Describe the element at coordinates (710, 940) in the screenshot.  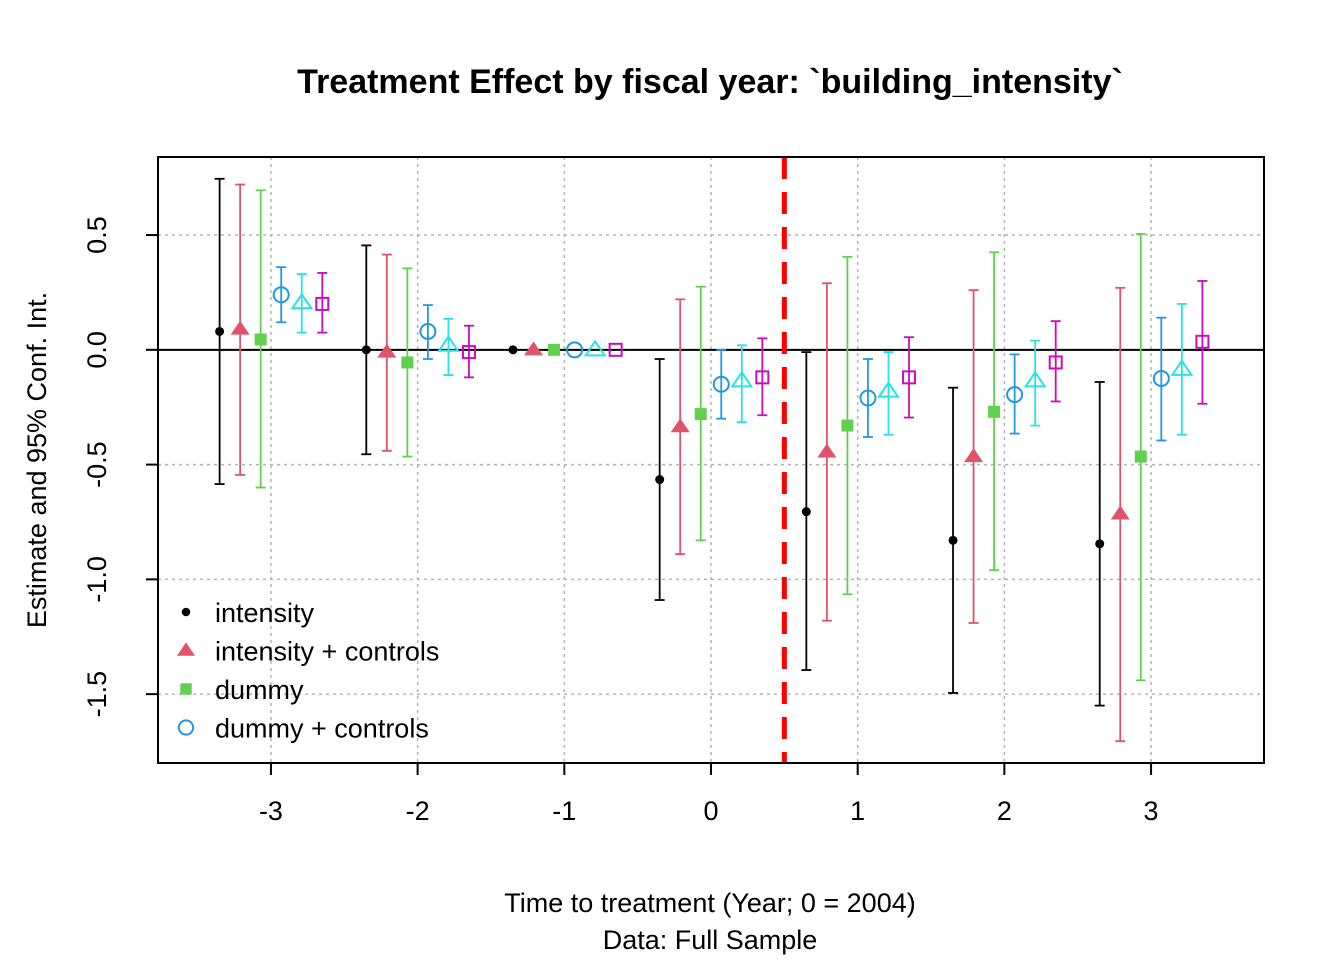
I see `x-axis-sublabel: Data: Full Sample` at that location.